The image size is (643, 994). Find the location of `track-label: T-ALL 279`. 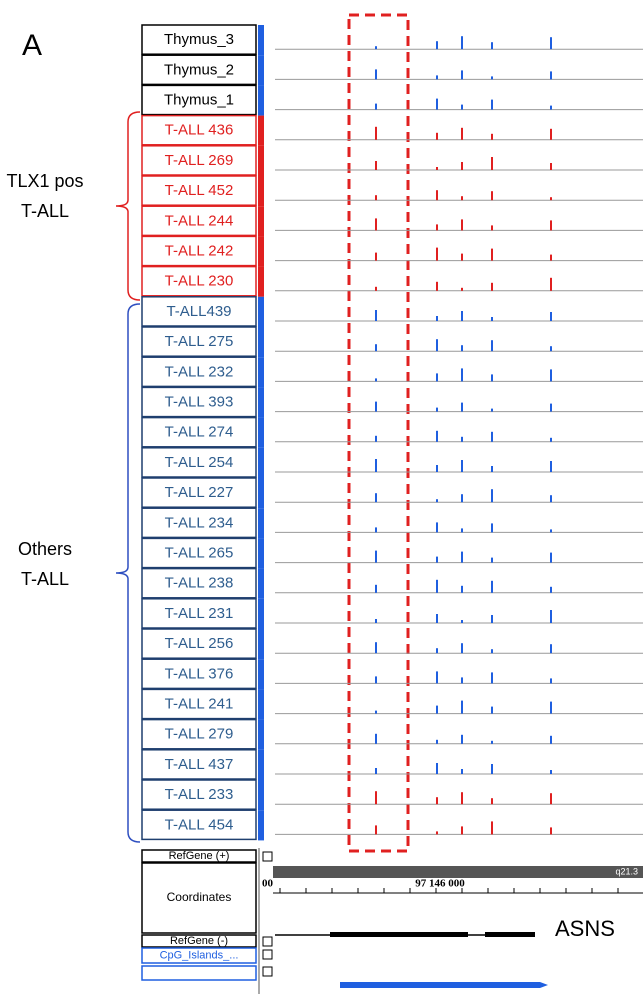

track-label: T-ALL 279 is located at coordinates (199, 734).